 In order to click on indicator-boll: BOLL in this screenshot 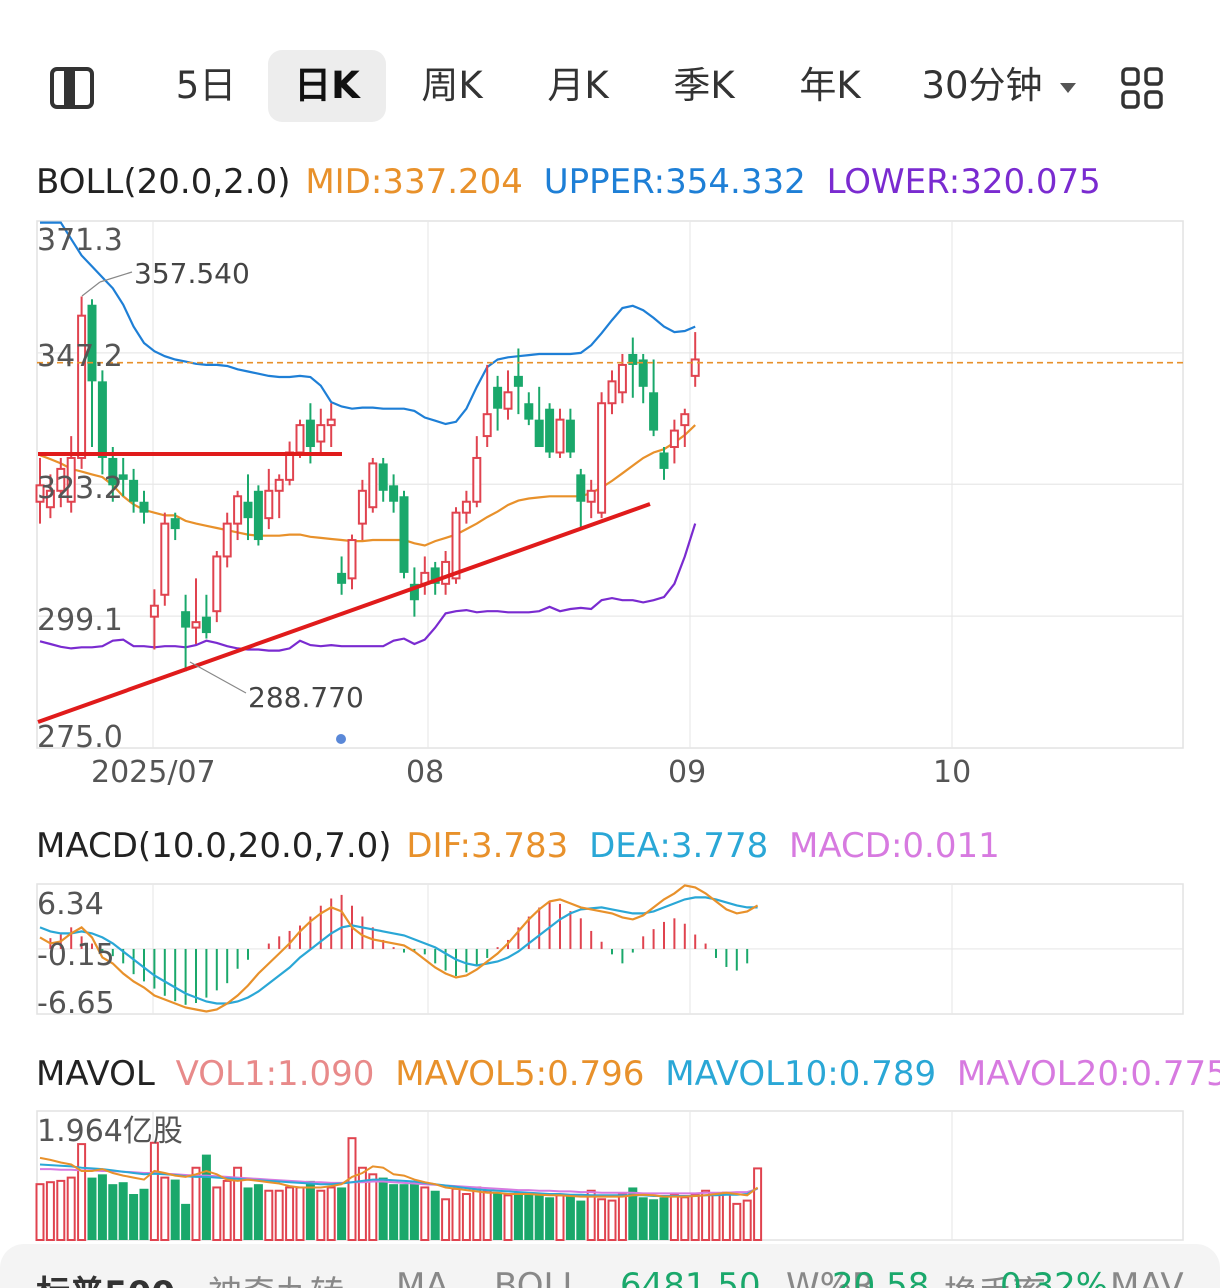, I will do `click(538, 1277)`.